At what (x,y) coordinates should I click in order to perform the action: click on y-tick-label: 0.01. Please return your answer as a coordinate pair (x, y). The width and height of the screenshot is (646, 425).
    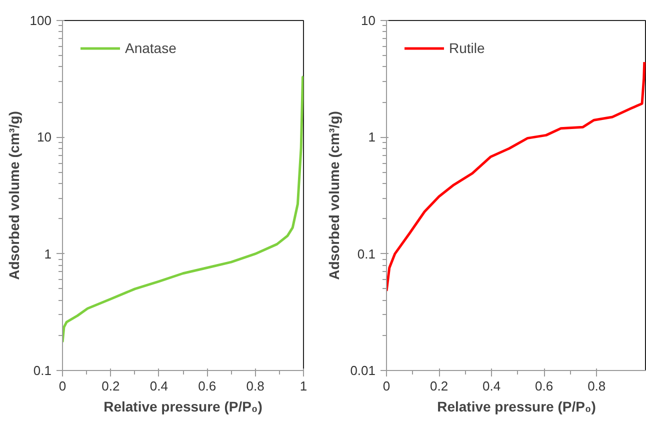
    Looking at the image, I should click on (363, 370).